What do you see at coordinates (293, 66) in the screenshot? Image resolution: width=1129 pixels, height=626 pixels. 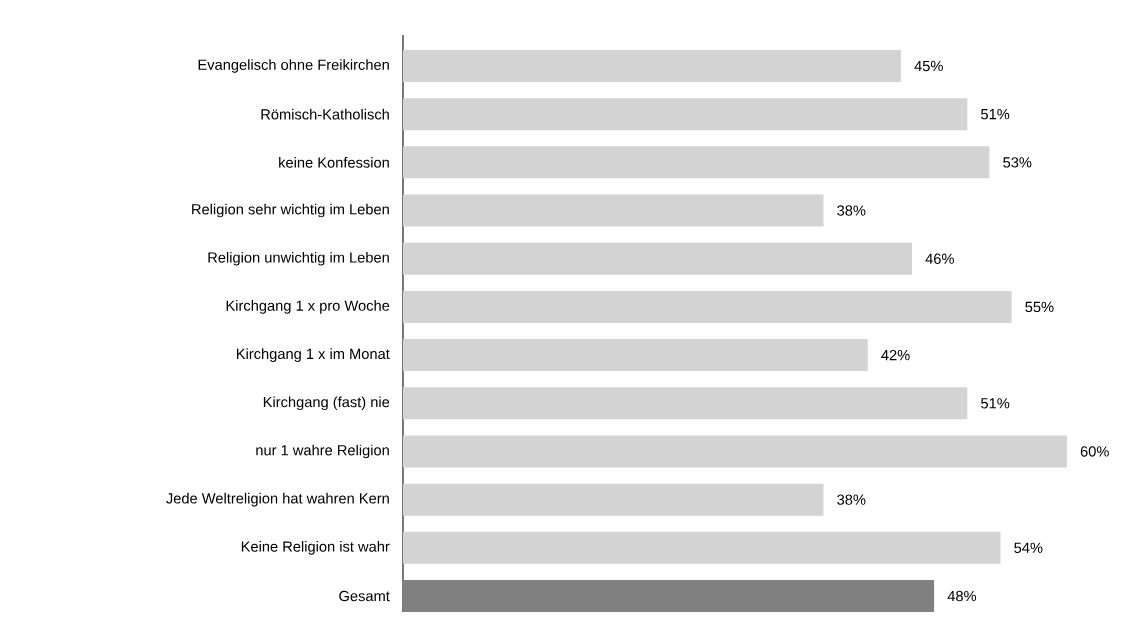 I see `y-tick-label: Evangelisch ohne Freikirchen` at bounding box center [293, 66].